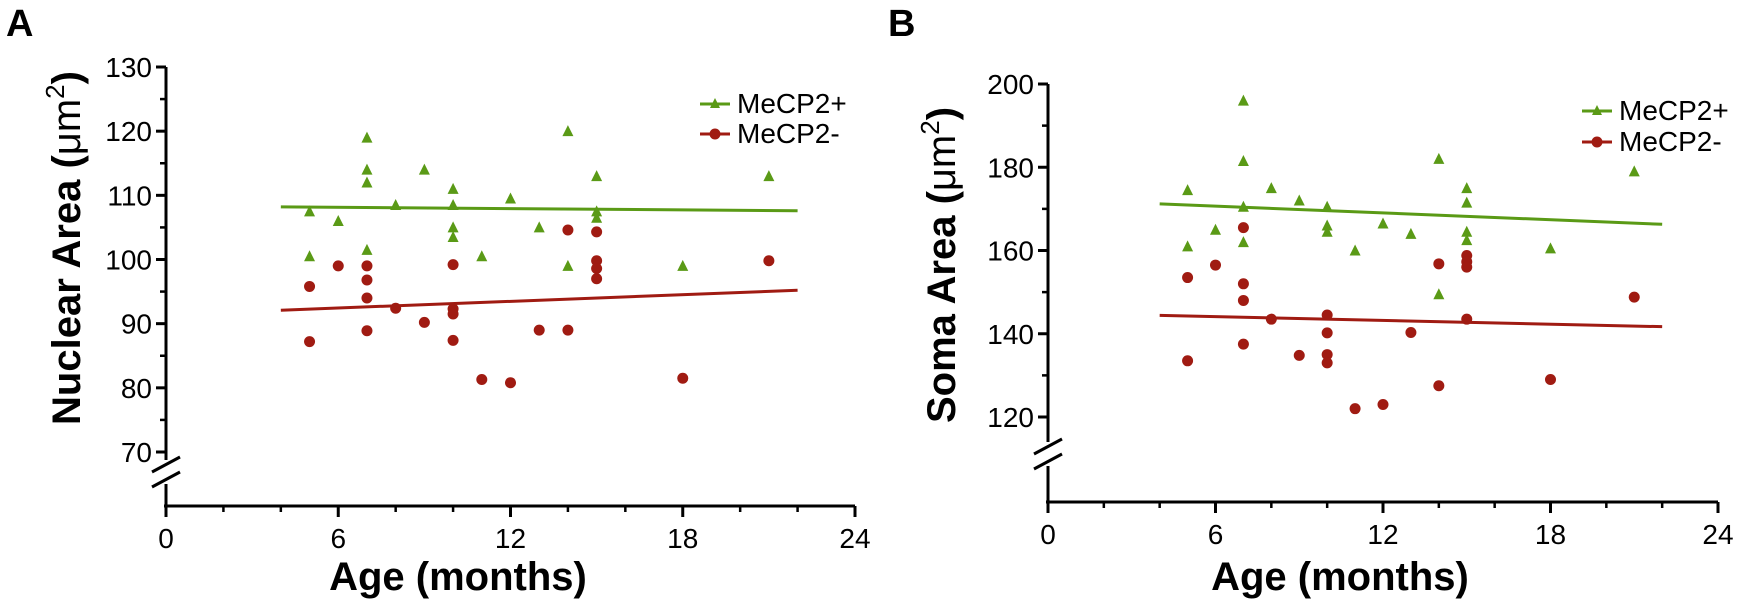 The height and width of the screenshot is (602, 1744). Describe the element at coordinates (64, 248) in the screenshot. I see `y-axis-label: Nuclear Area (μm2)` at that location.